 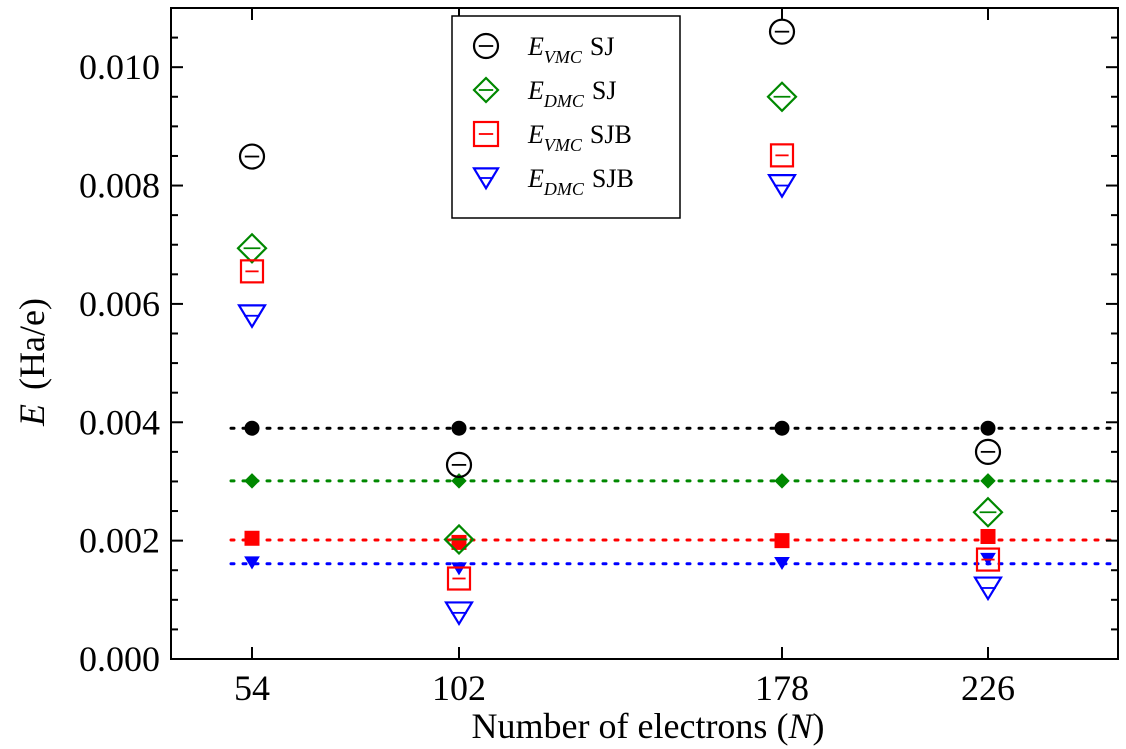 I want to click on x-tick-label: 178, so click(x=782, y=688).